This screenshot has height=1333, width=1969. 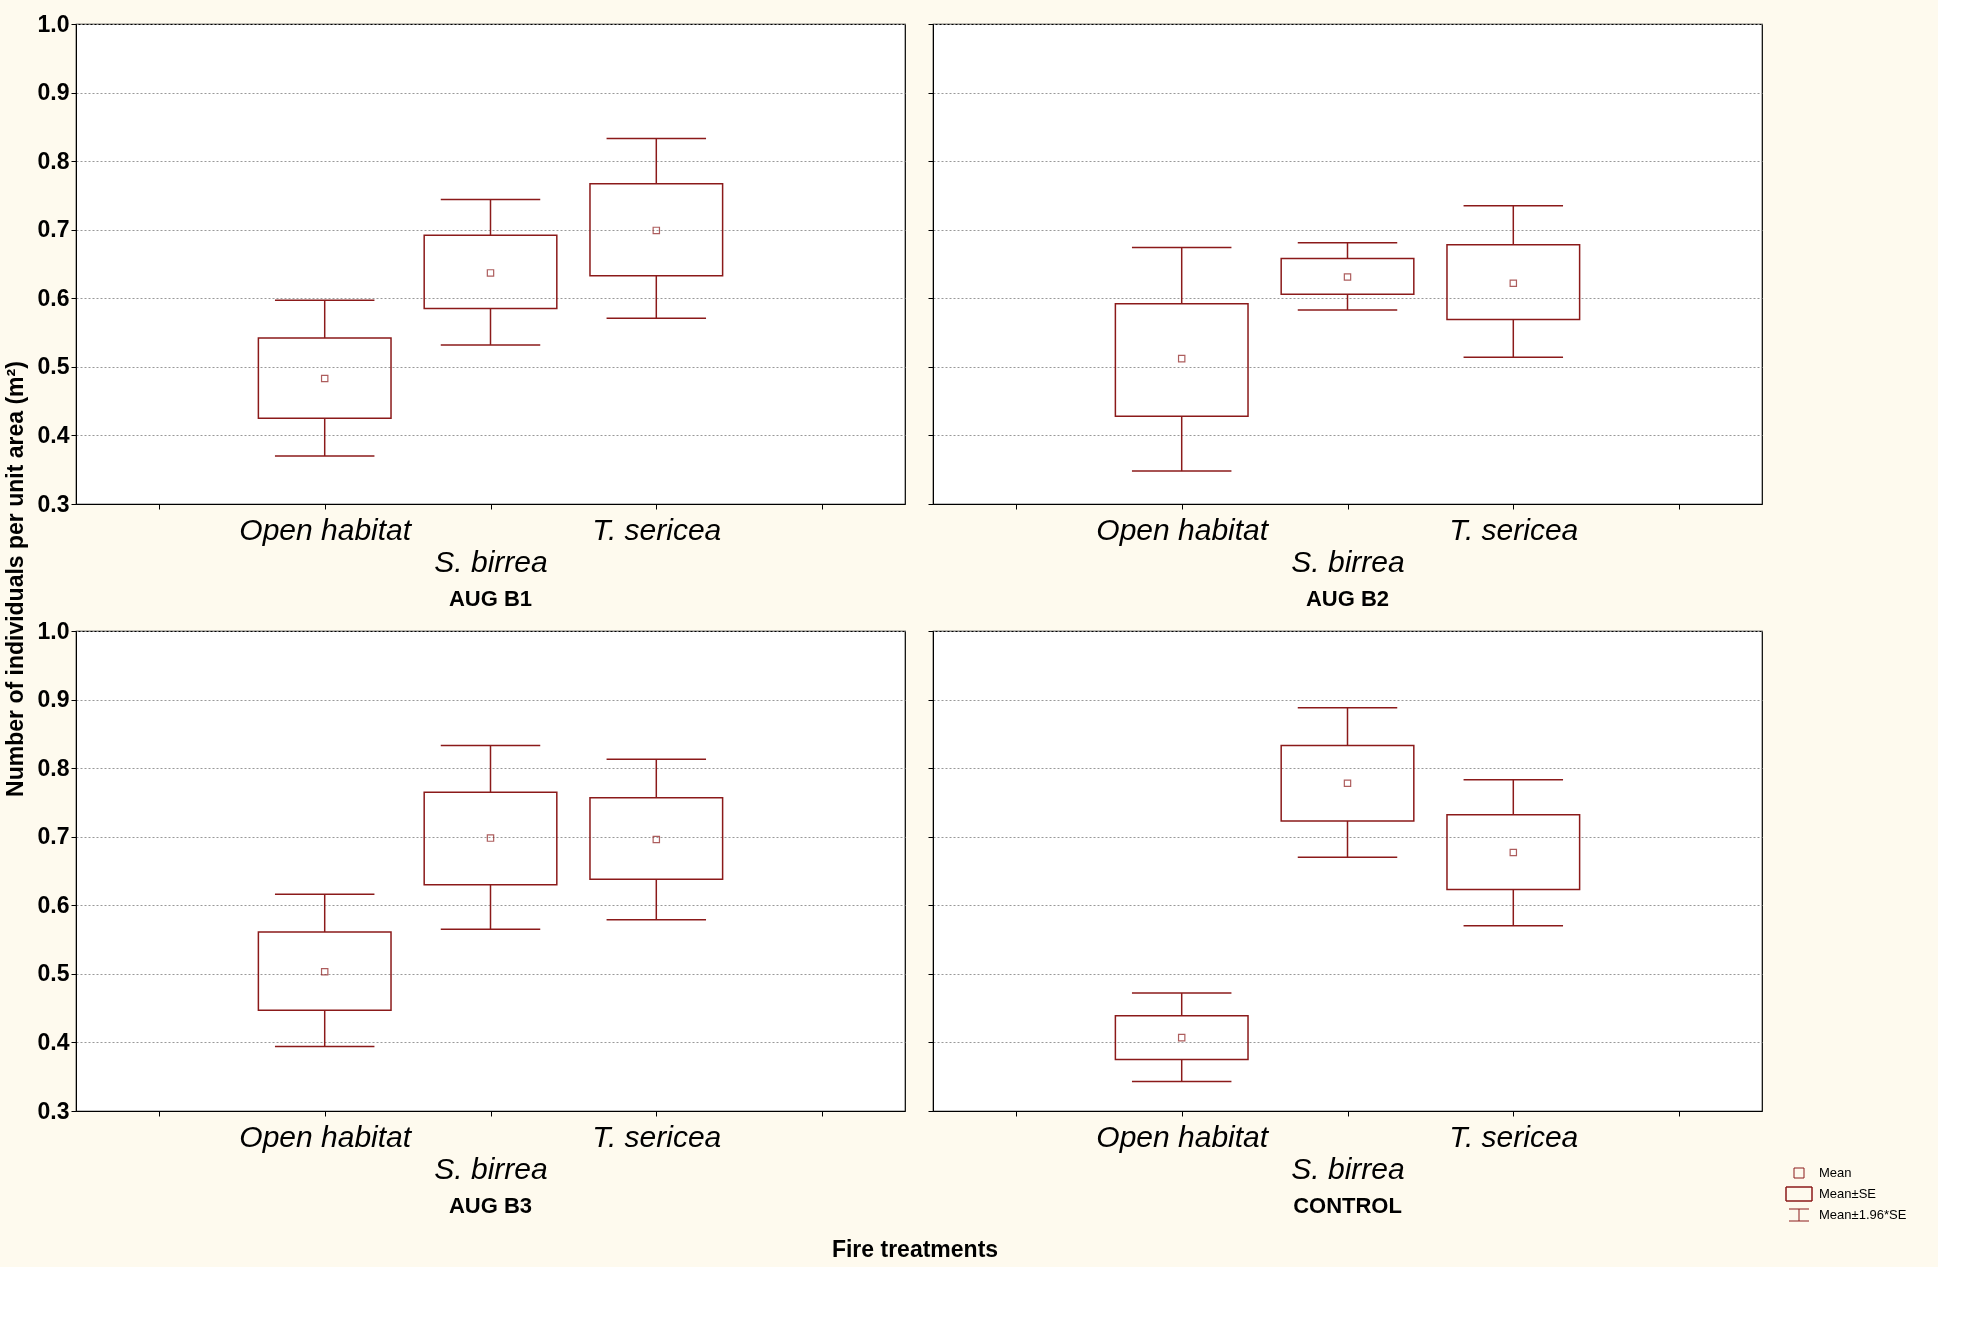 I want to click on y-axis-title: Number of individuals per unit area (m²), so click(x=15, y=579).